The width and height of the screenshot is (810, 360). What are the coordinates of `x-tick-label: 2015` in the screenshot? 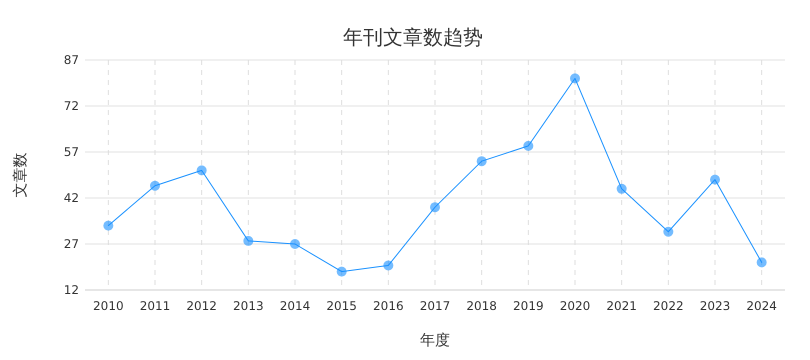 It's located at (341, 306).